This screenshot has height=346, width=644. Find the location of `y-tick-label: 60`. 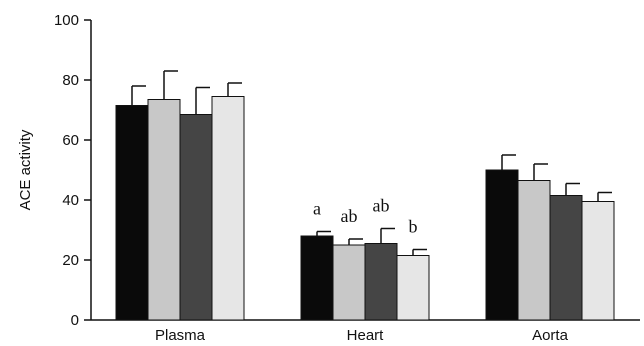

y-tick-label: 60 is located at coordinates (70, 140).